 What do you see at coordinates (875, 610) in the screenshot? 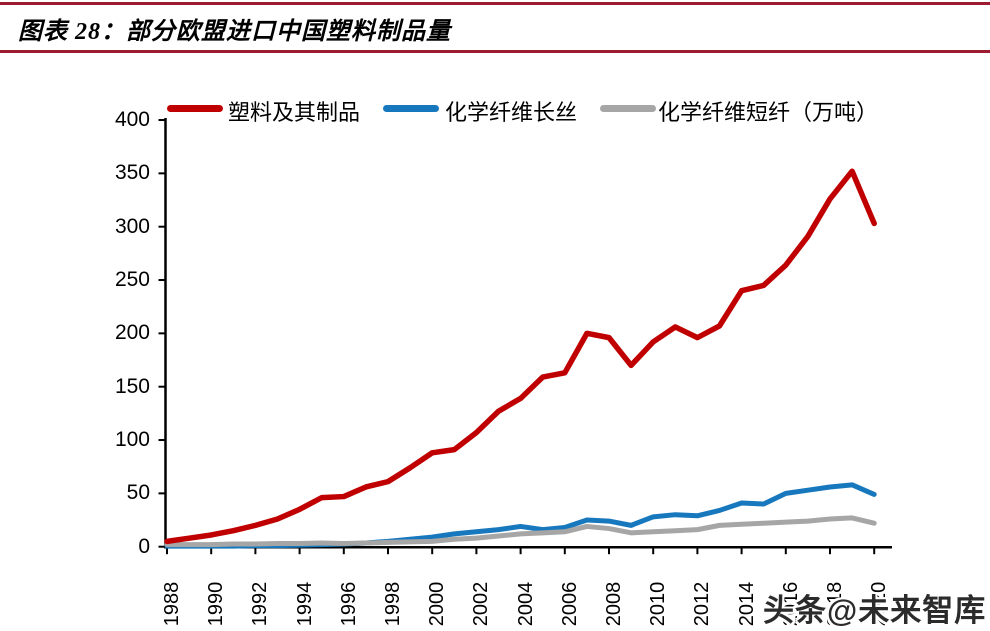
I see `watermark: 头条@未来智库` at bounding box center [875, 610].